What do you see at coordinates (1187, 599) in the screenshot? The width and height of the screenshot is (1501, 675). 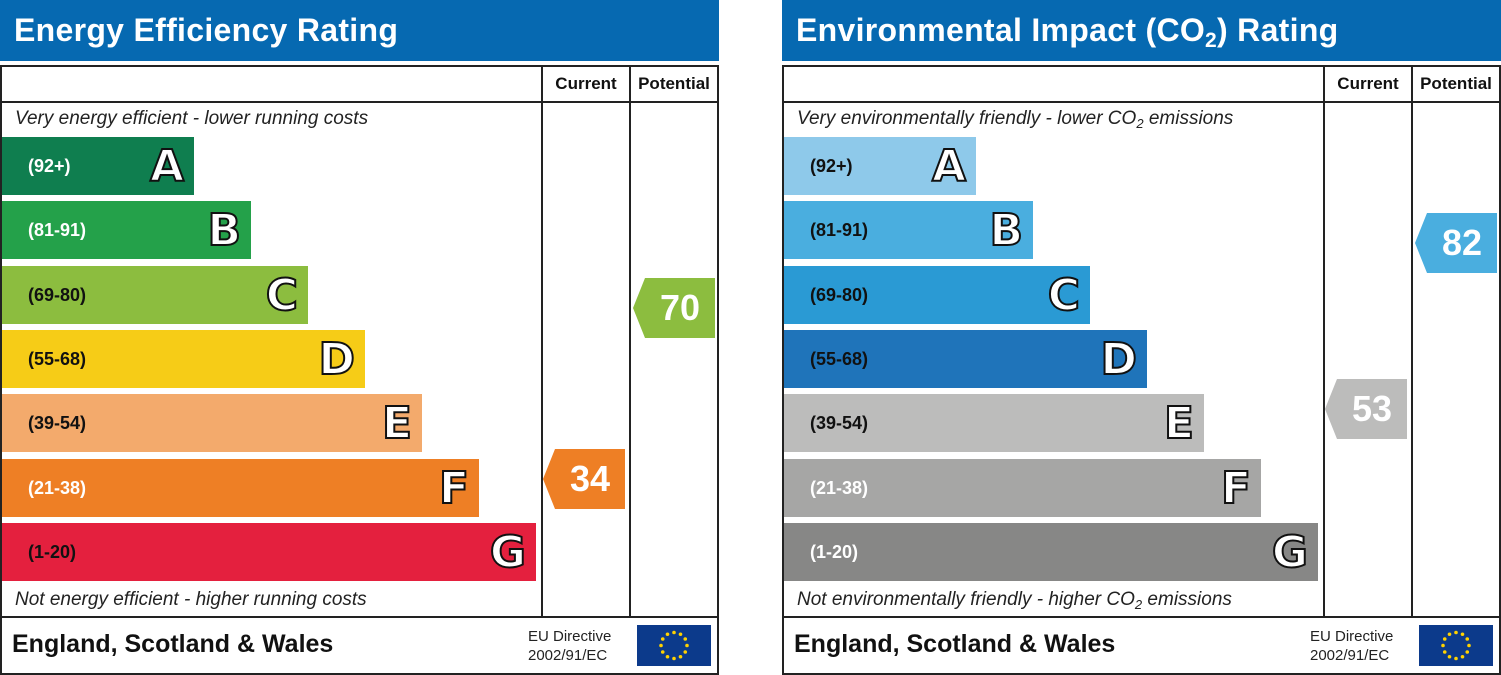 I see `bottom-note-suffix: emissions` at bounding box center [1187, 599].